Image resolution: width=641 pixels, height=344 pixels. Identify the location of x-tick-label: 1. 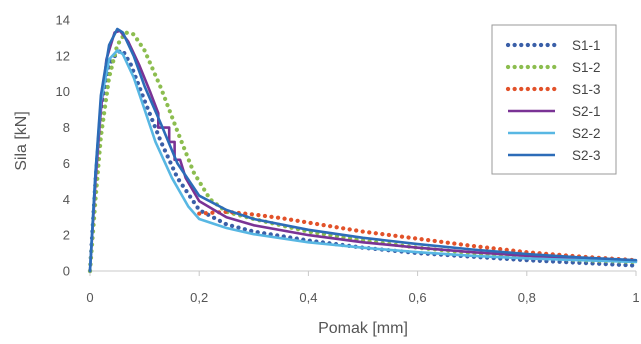
(635, 297).